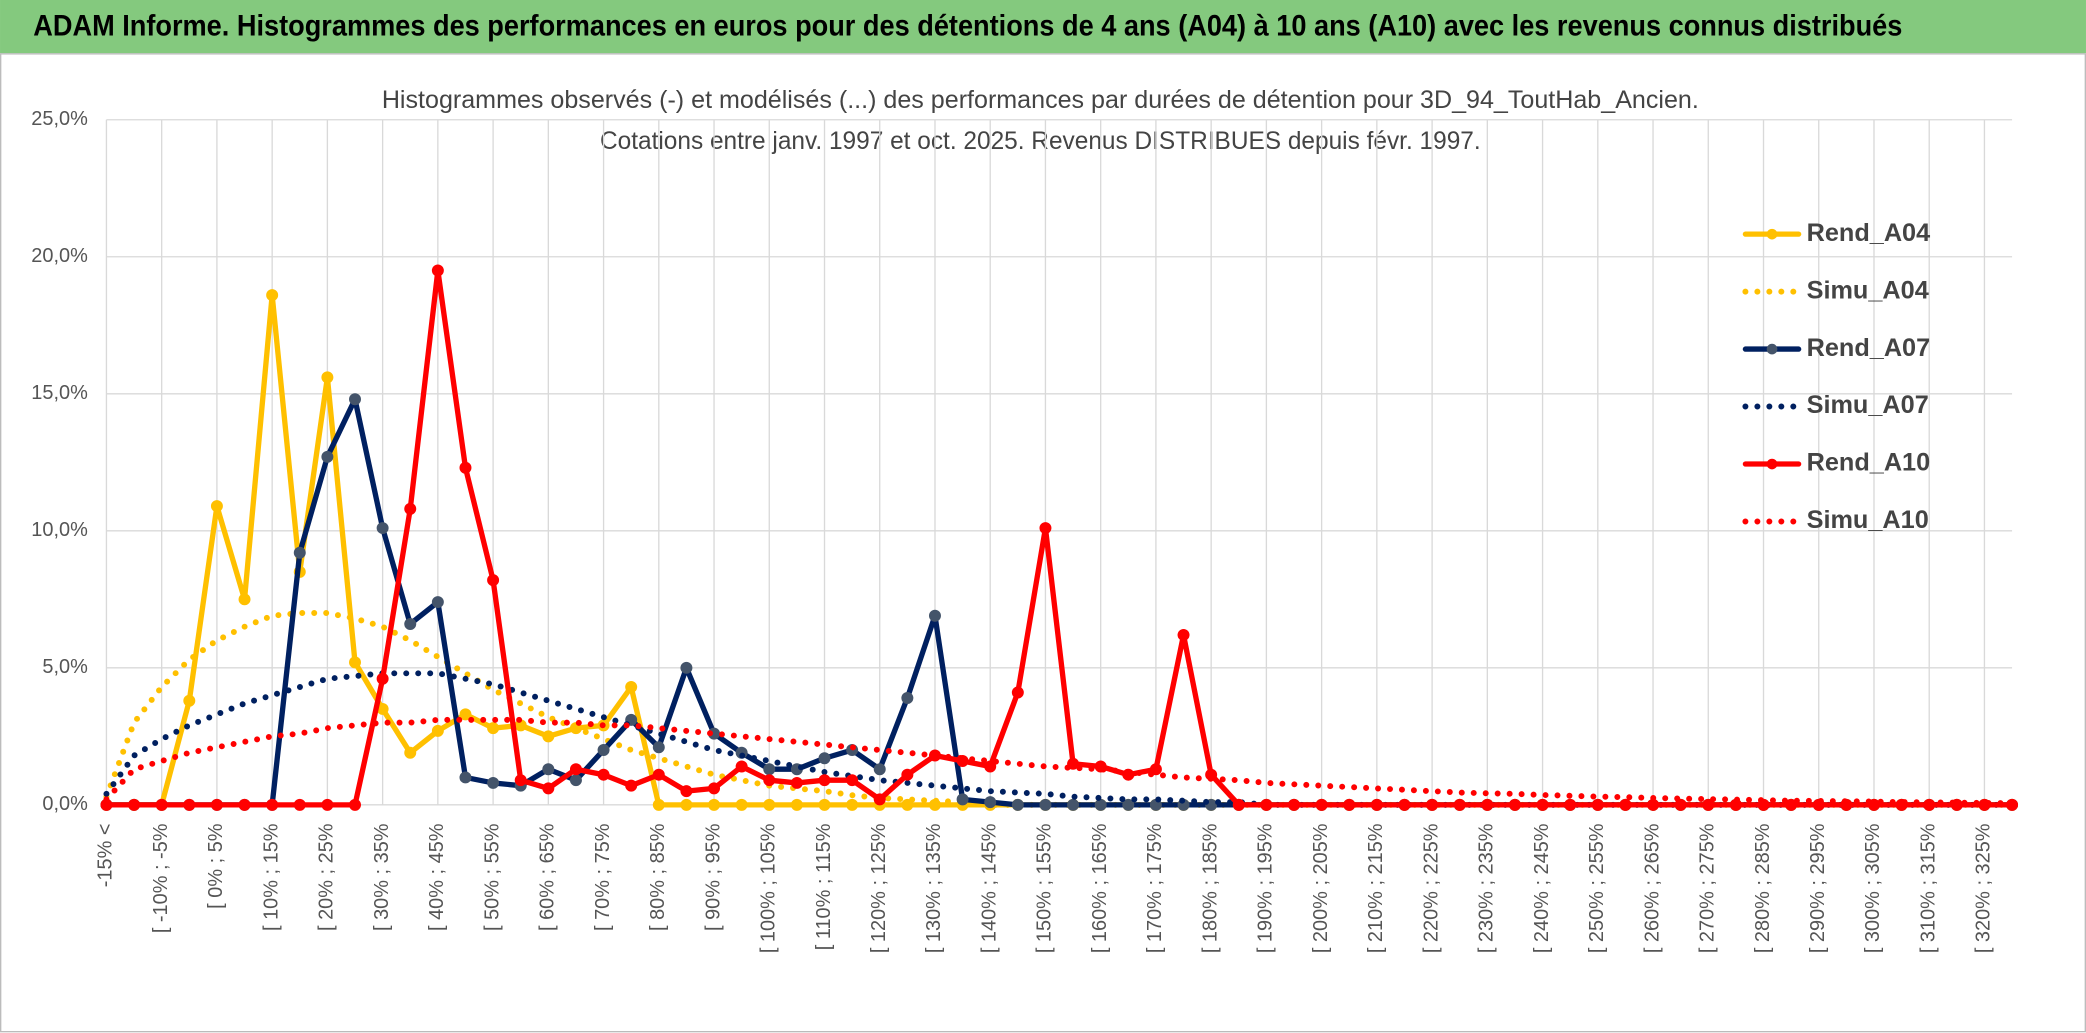 This screenshot has width=2086, height=1033. I want to click on x-tick-label: [ 50% ; 55%, so click(492, 877).